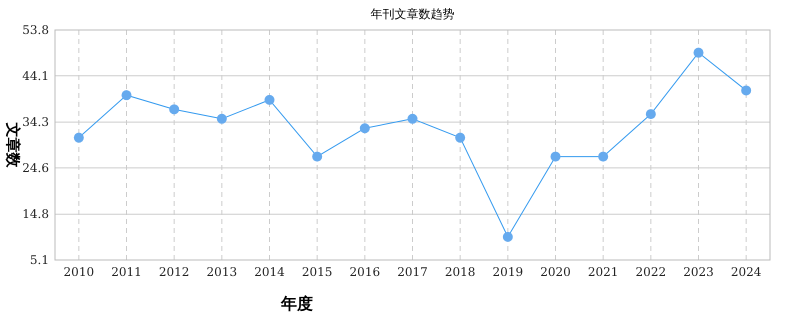  What do you see at coordinates (365, 272) in the screenshot?
I see `x-tick-label: 2016` at bounding box center [365, 272].